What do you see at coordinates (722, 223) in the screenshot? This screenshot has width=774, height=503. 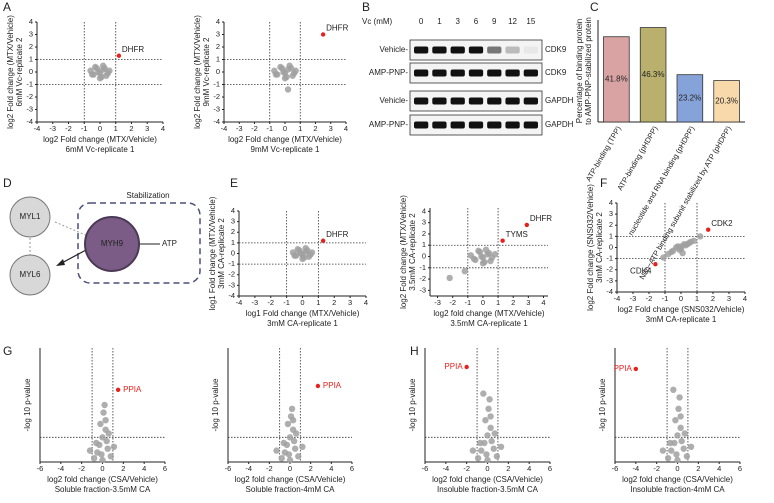 I see `highlight-label: CDK2` at bounding box center [722, 223].